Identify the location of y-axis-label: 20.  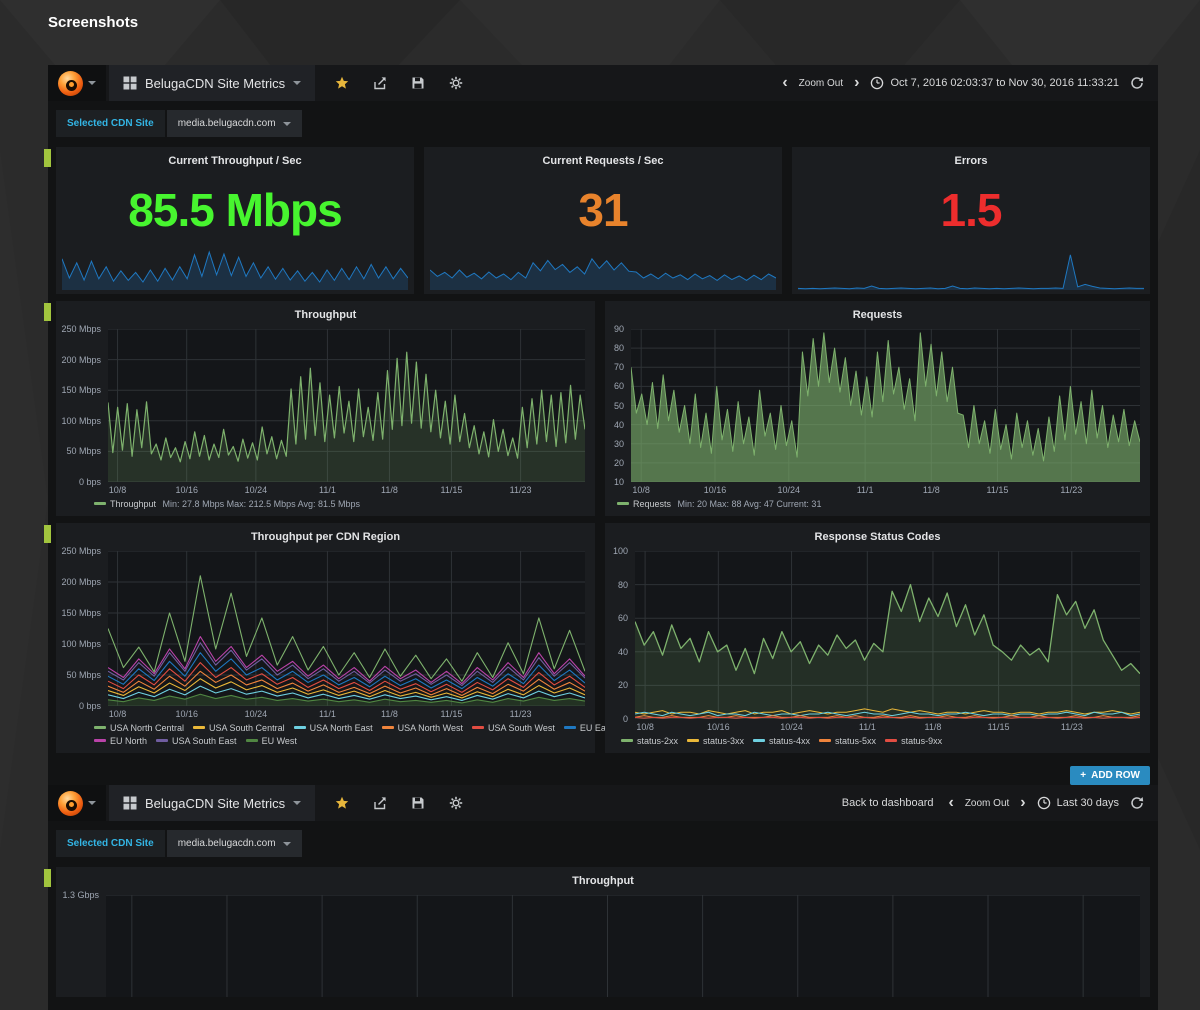
(622, 685).